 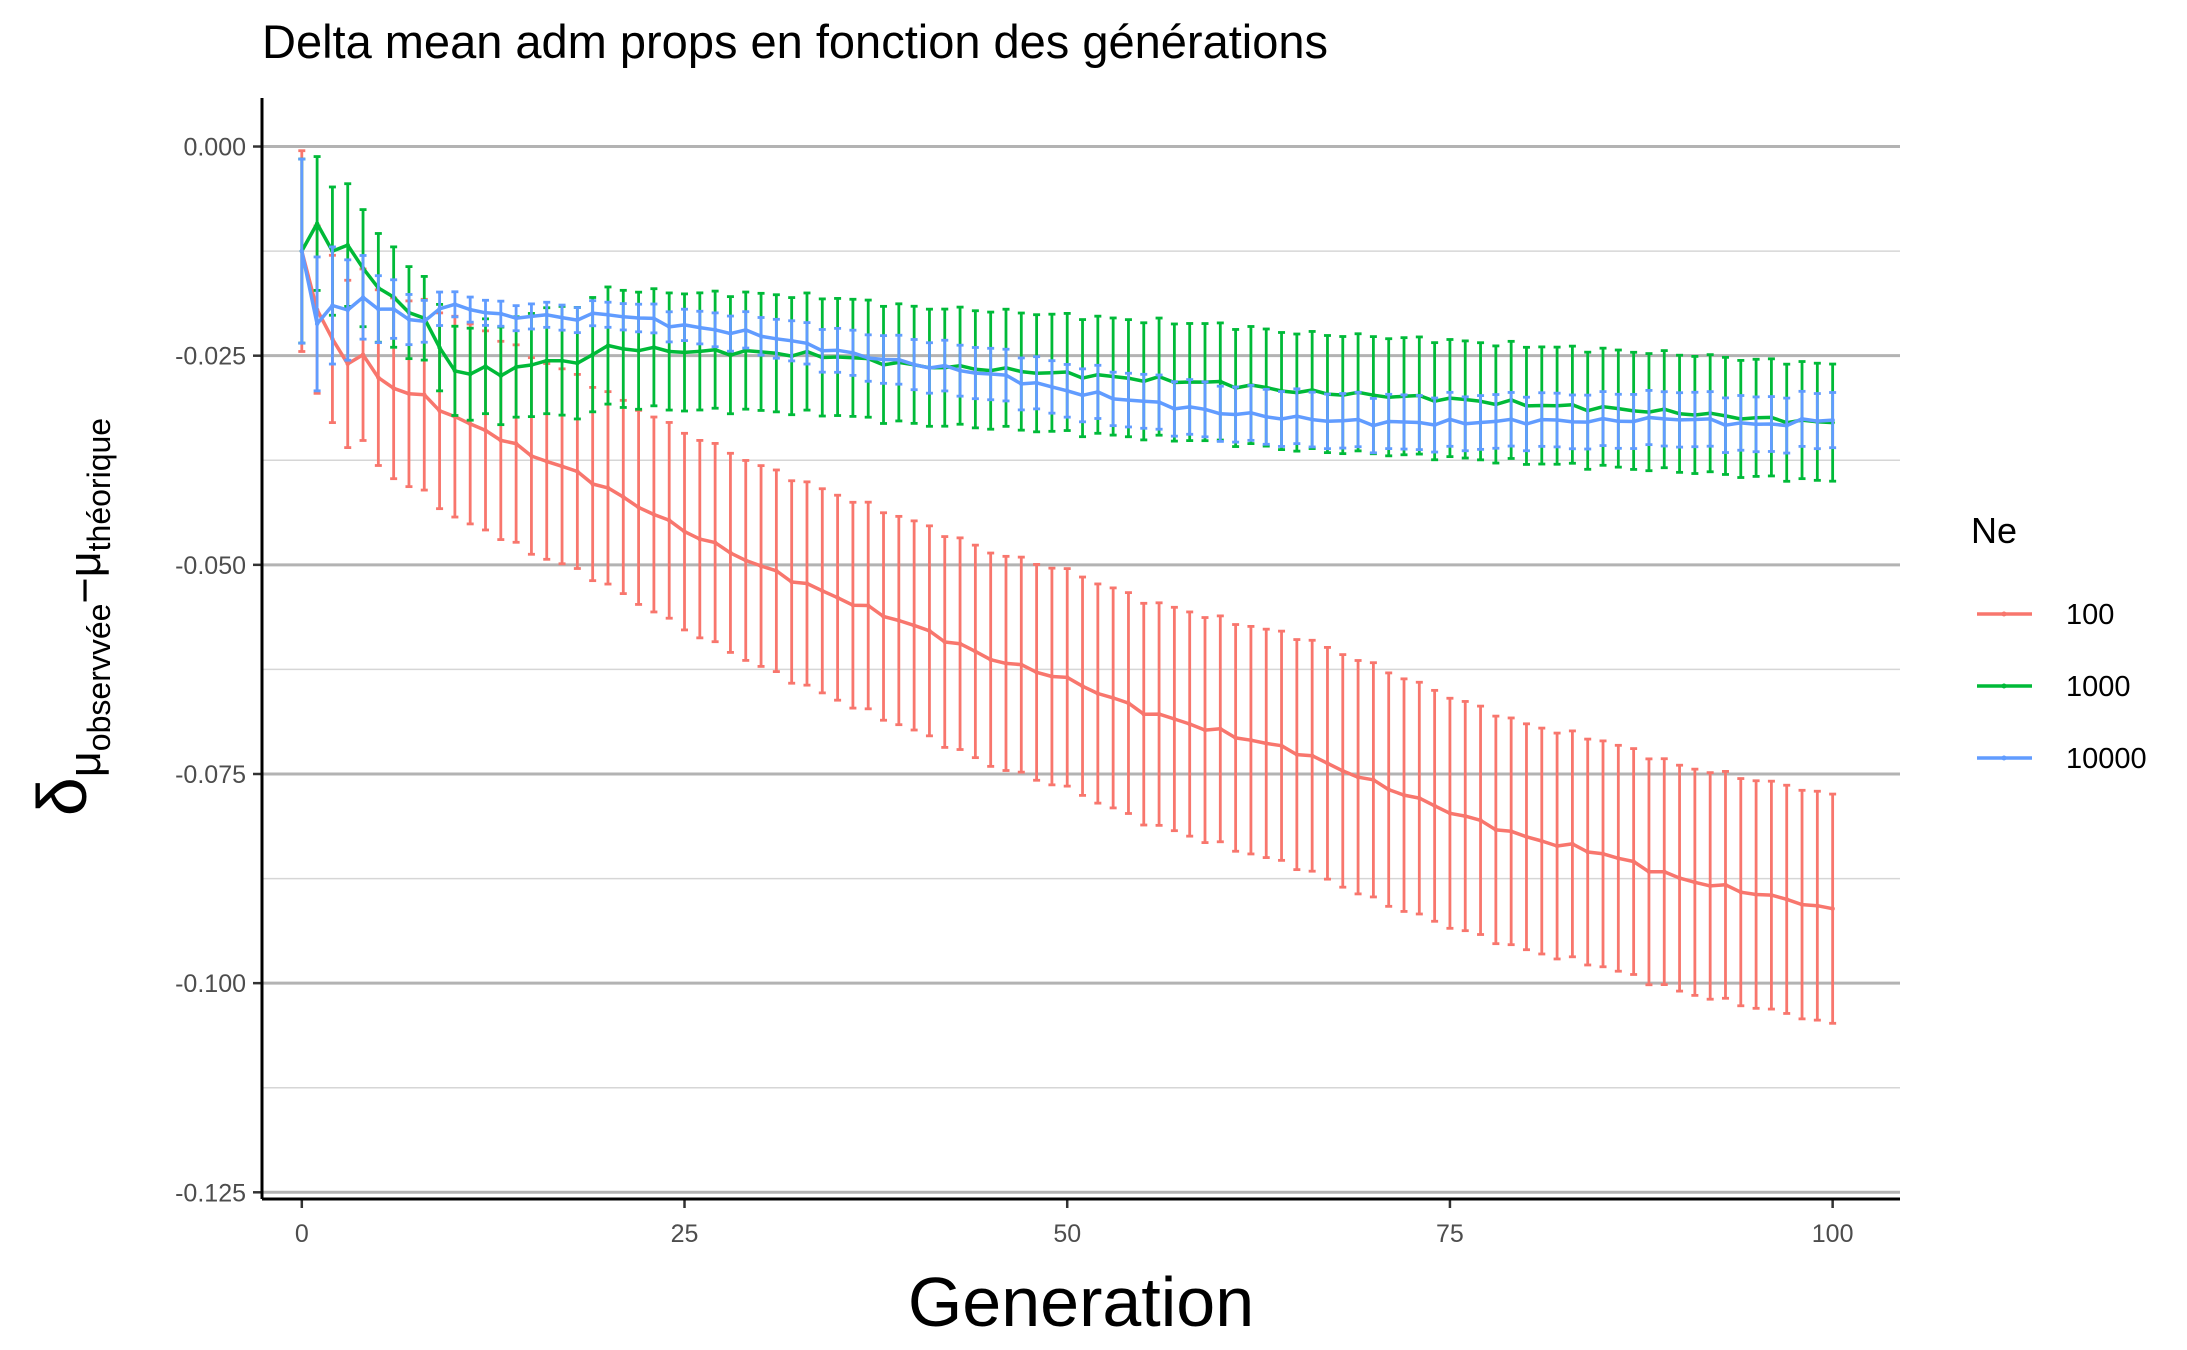 I want to click on y-tick-label: -0.125, so click(x=210, y=1193).